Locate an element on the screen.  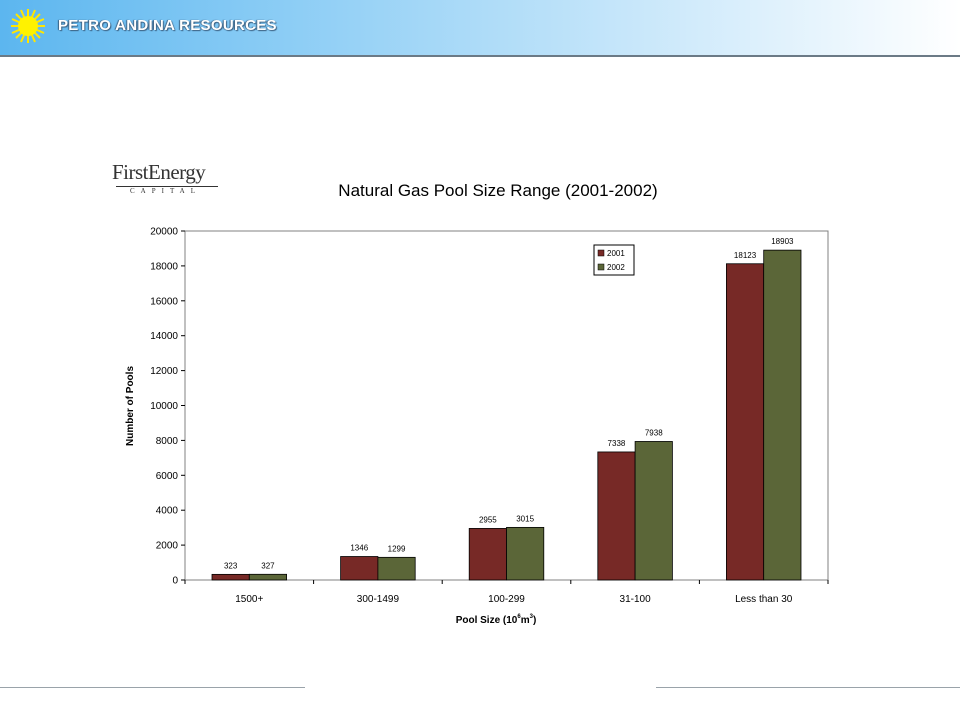
data-label: 1346 is located at coordinates (359, 548).